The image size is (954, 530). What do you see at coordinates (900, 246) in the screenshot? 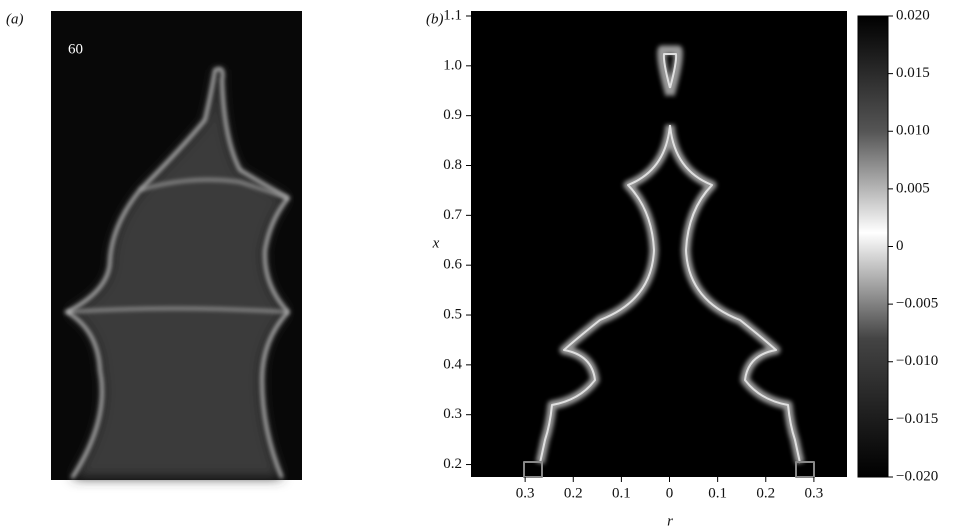
I see `colorbar-tick-label: 0` at bounding box center [900, 246].